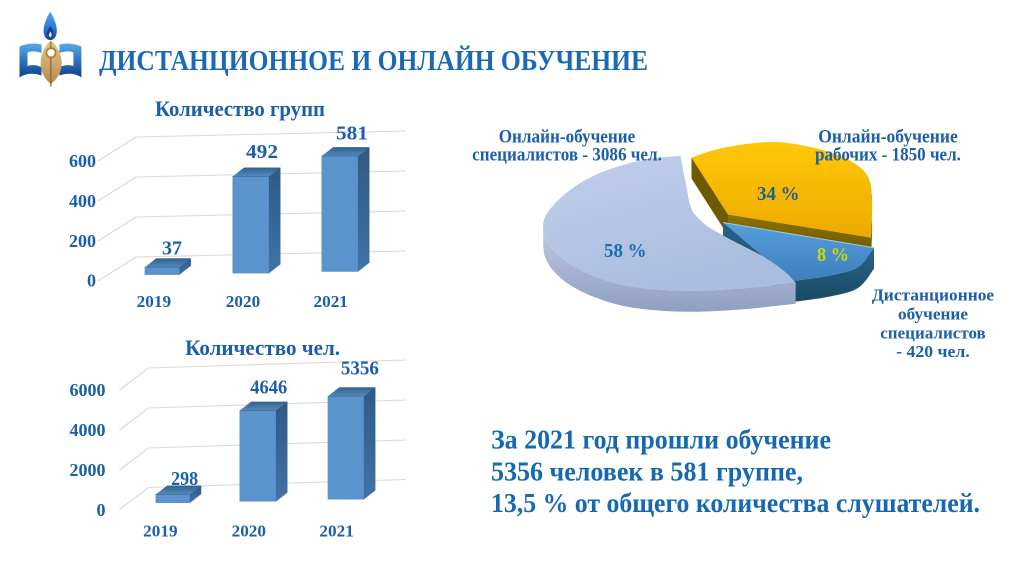 The width and height of the screenshot is (1024, 574). Describe the element at coordinates (88, 390) in the screenshot. I see `svg-text: 6000` at that location.